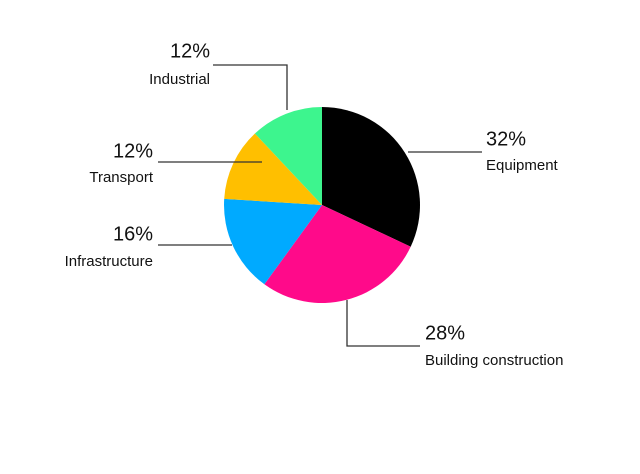  Describe the element at coordinates (506, 139) in the screenshot. I see `value-label: 32%` at that location.